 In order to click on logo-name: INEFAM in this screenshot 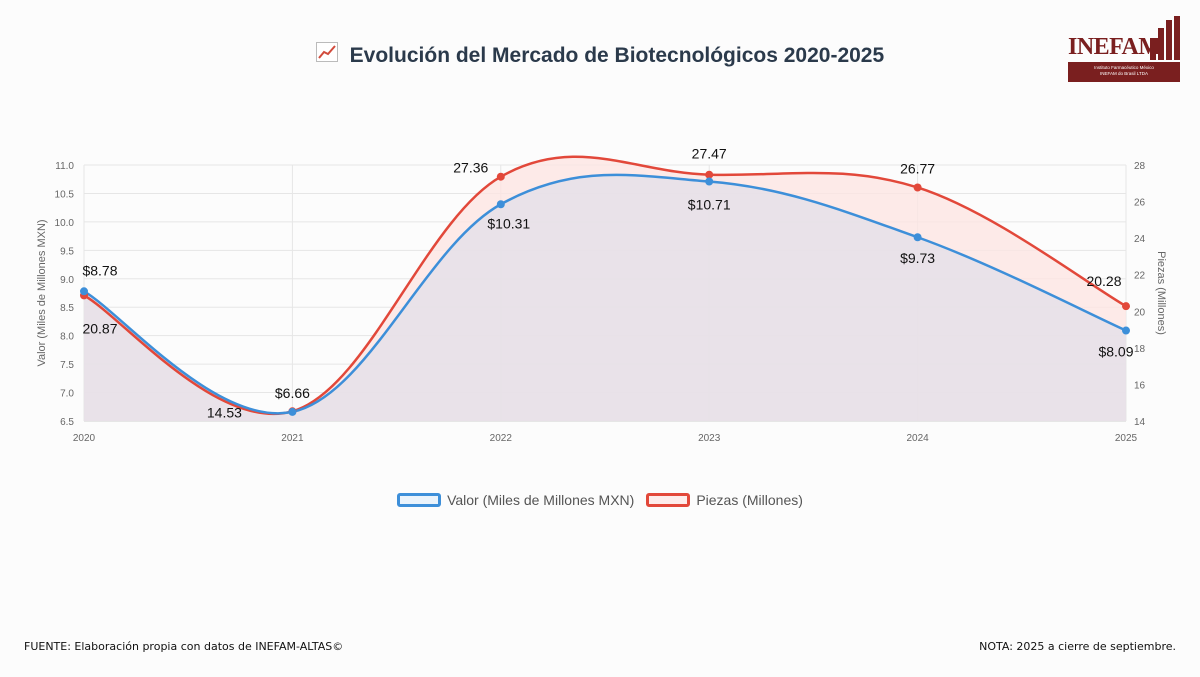, I will do `click(1114, 47)`.